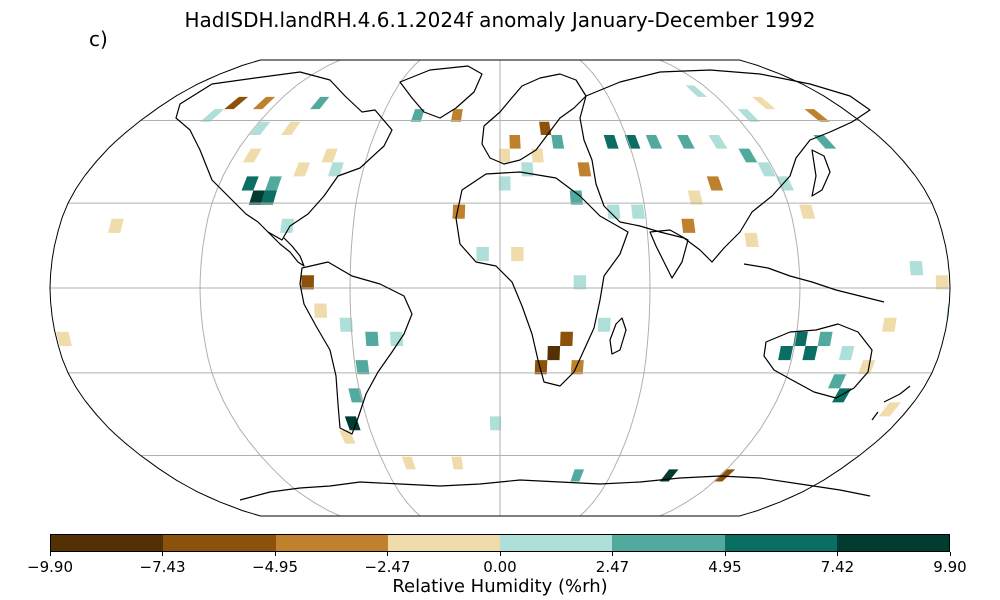 The image size is (1000, 600). I want to click on colorbar-tick-label: 4.95, so click(725, 567).